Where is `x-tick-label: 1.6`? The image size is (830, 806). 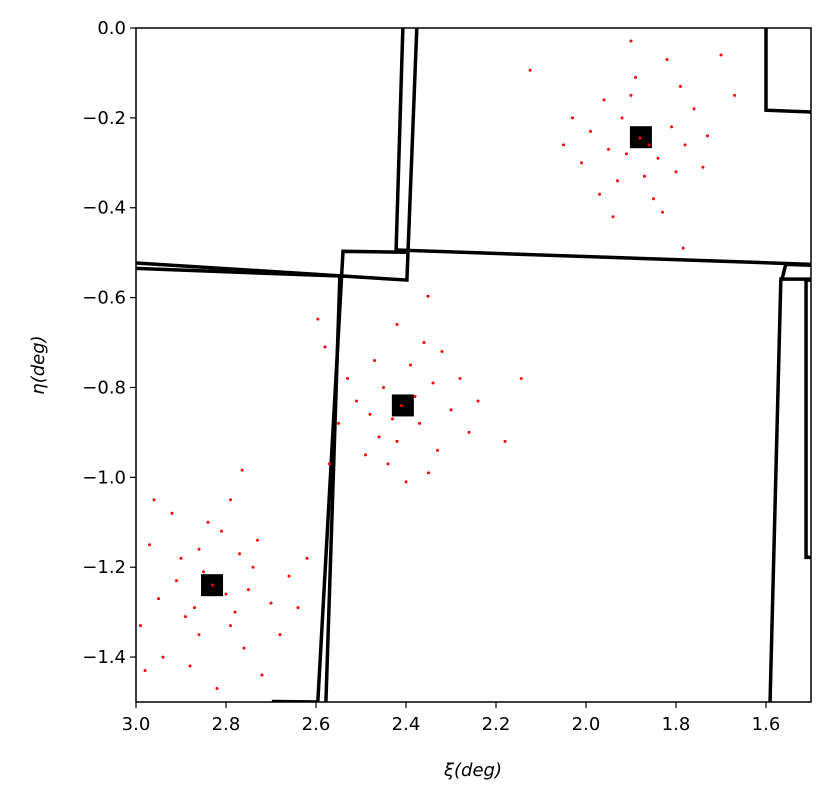 x-tick-label: 1.6 is located at coordinates (766, 724).